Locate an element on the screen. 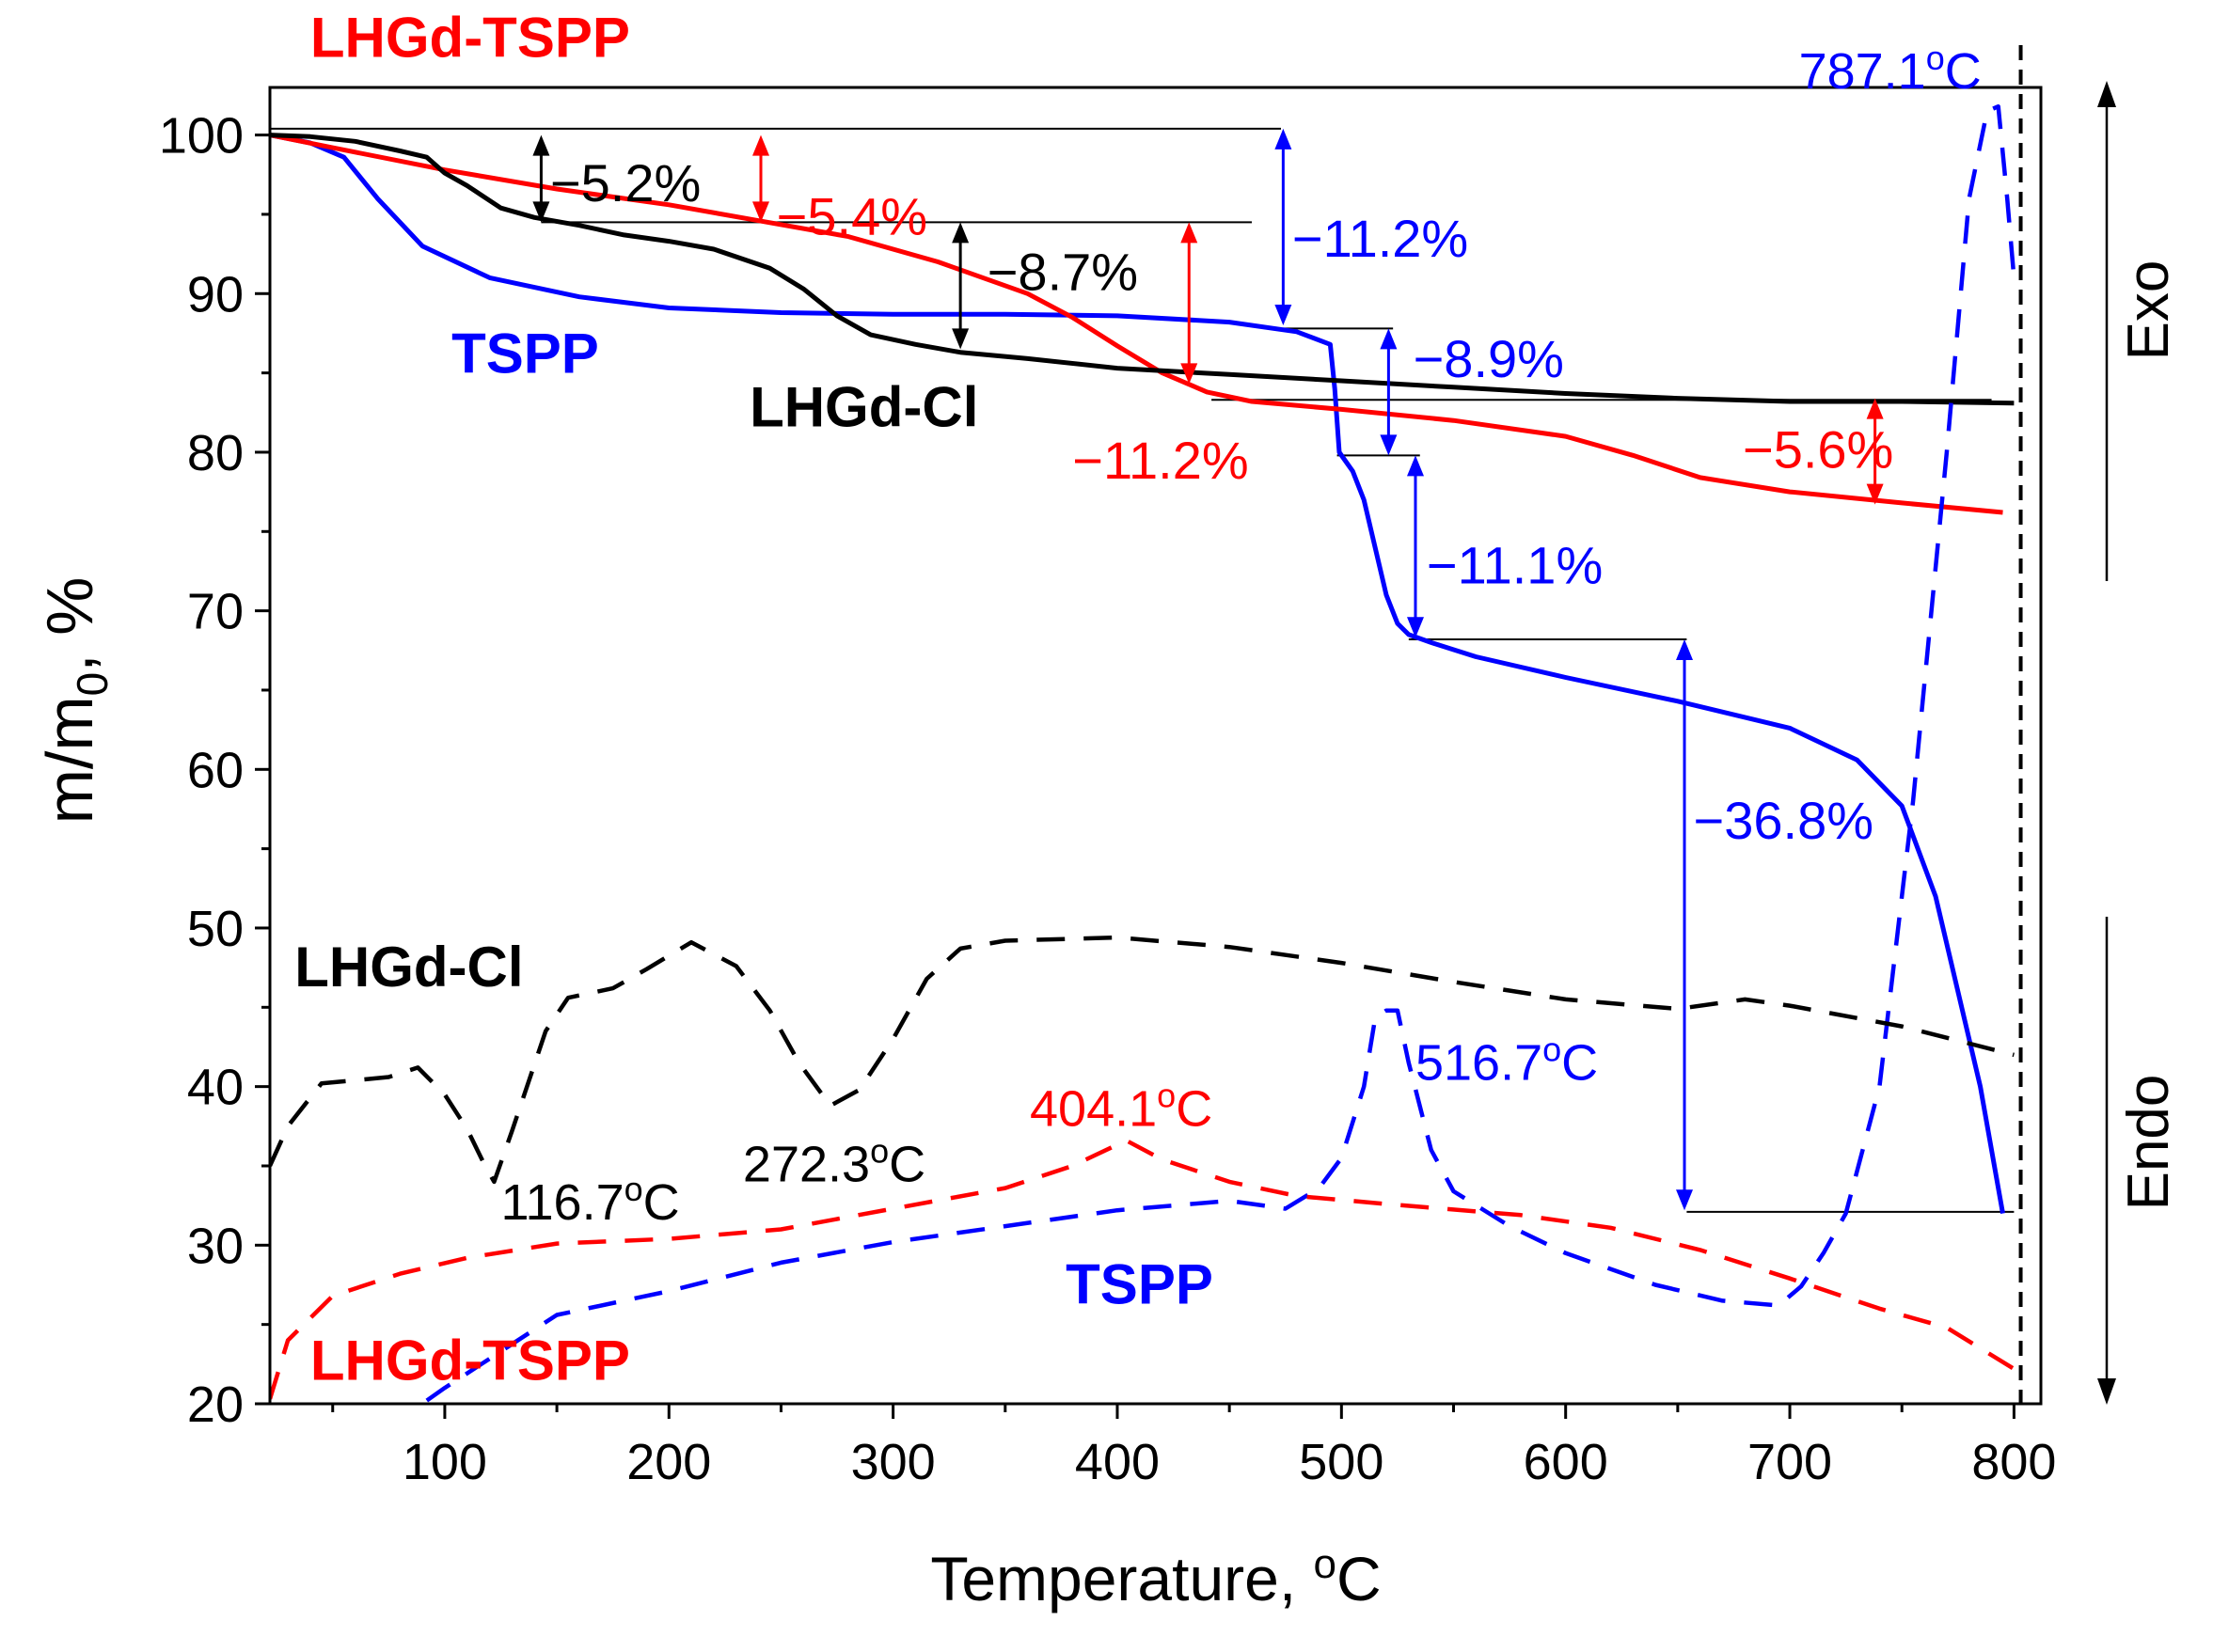 The image size is (2213, 1652). mass-loss-label-4: −11.2% is located at coordinates (1380, 239).